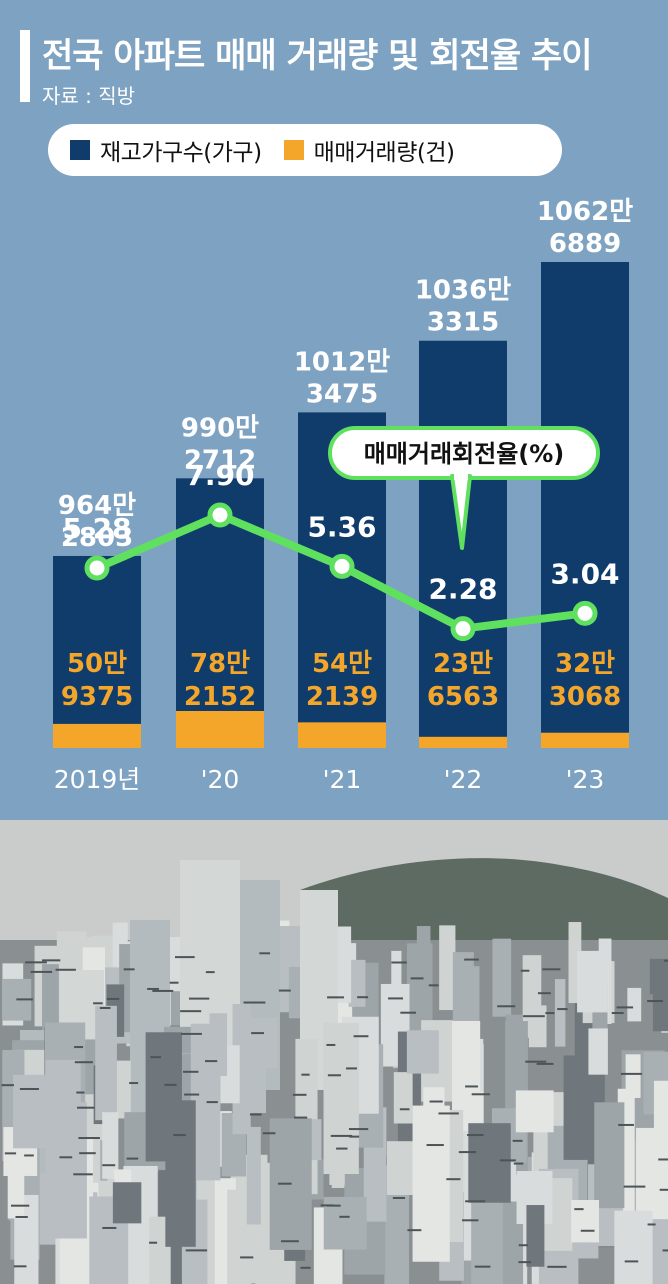 The height and width of the screenshot is (1284, 668). I want to click on legend-item-stock: 재고가구수(가구), so click(166, 150).